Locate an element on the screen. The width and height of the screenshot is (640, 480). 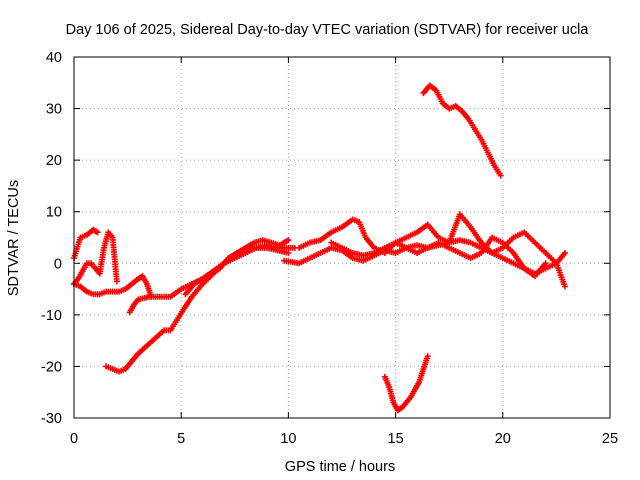
y-tick-label: 40 is located at coordinates (54, 58).